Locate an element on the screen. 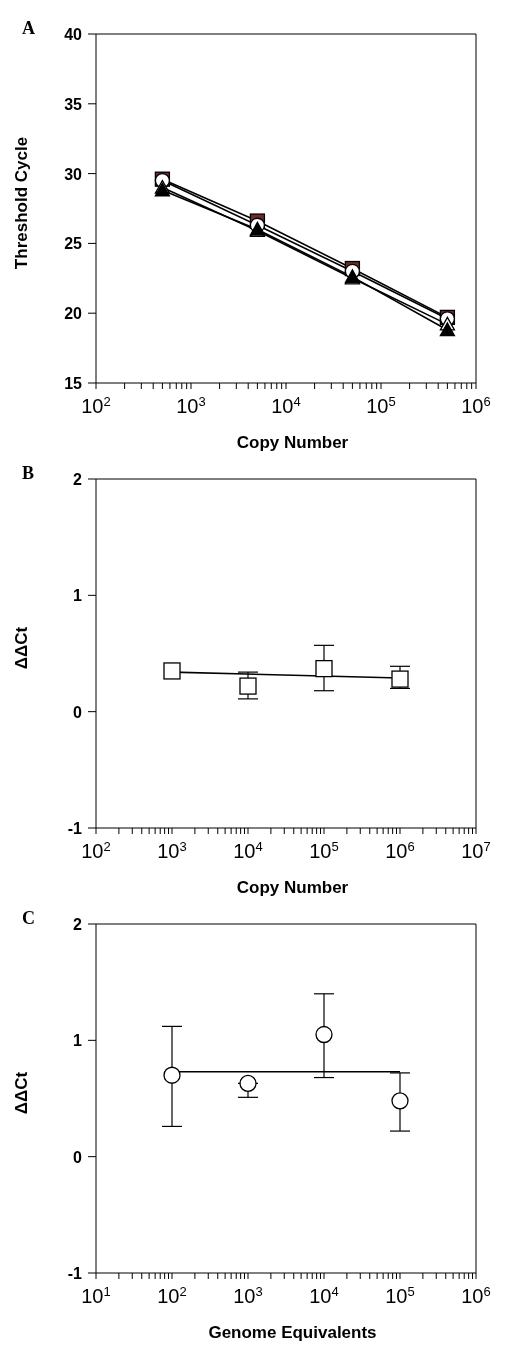 The height and width of the screenshot is (1354, 505). y-tick-label: 30 is located at coordinates (73, 174).